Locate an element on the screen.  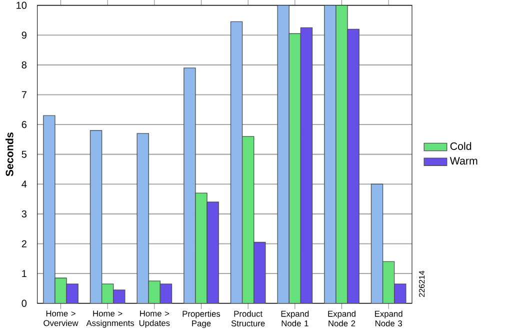
x-tick-label: Properties Page is located at coordinates (201, 319).